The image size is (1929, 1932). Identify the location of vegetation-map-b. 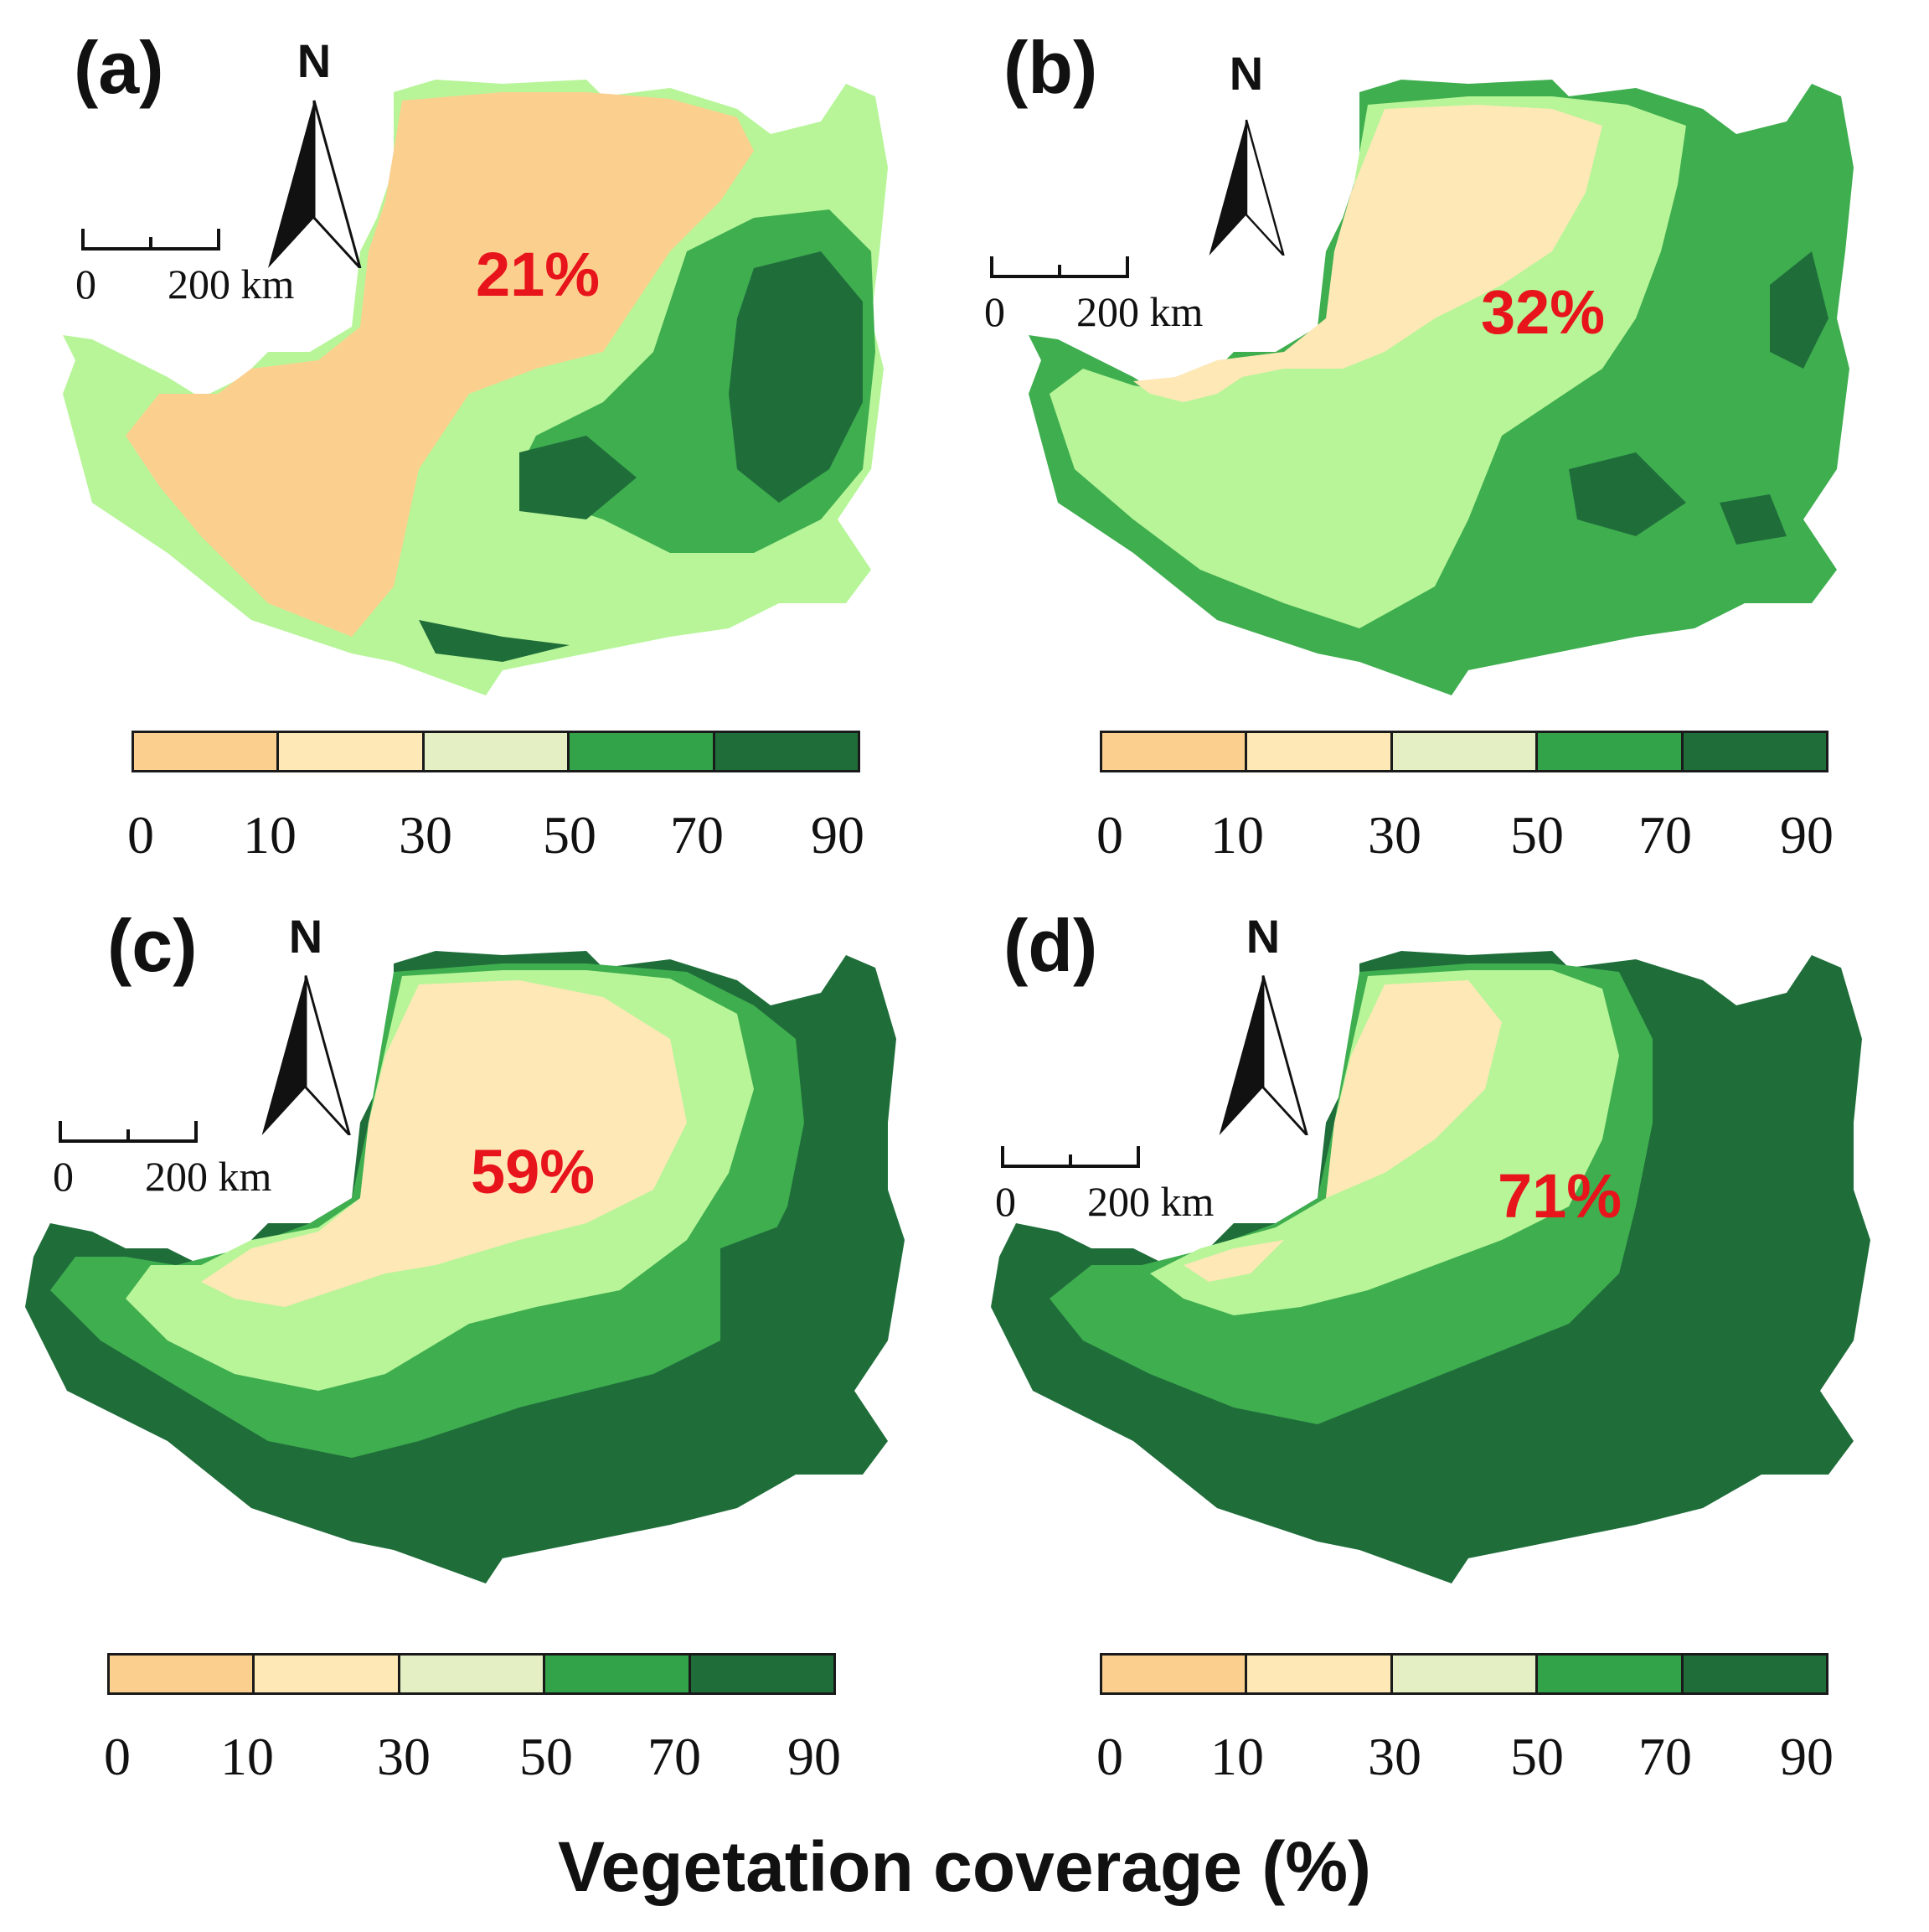
(1441, 387).